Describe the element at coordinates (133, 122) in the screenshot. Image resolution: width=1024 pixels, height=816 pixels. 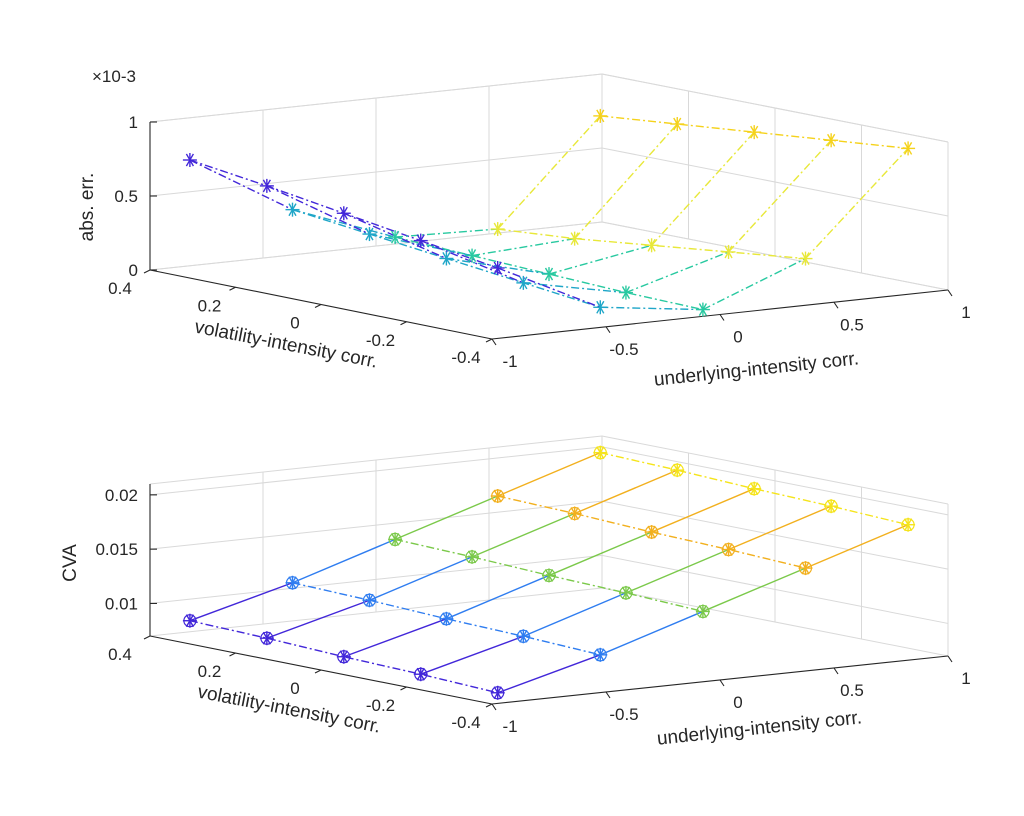
I see `z-tick-label: 1` at that location.